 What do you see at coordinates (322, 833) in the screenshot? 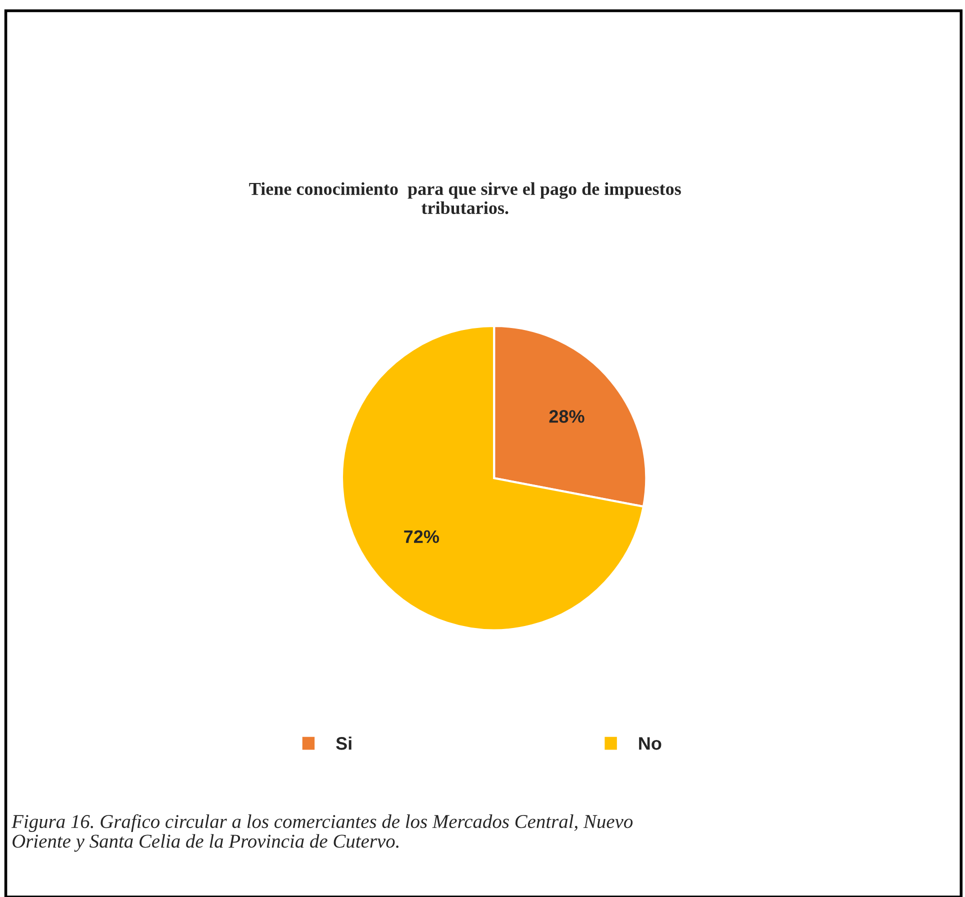
I see `text: Figura 16. Grafico circular a los comerciantes de los Mercados Central, Nuevo Oriente y Santa Celia de la Provincia de Cutervo.` at bounding box center [322, 833].